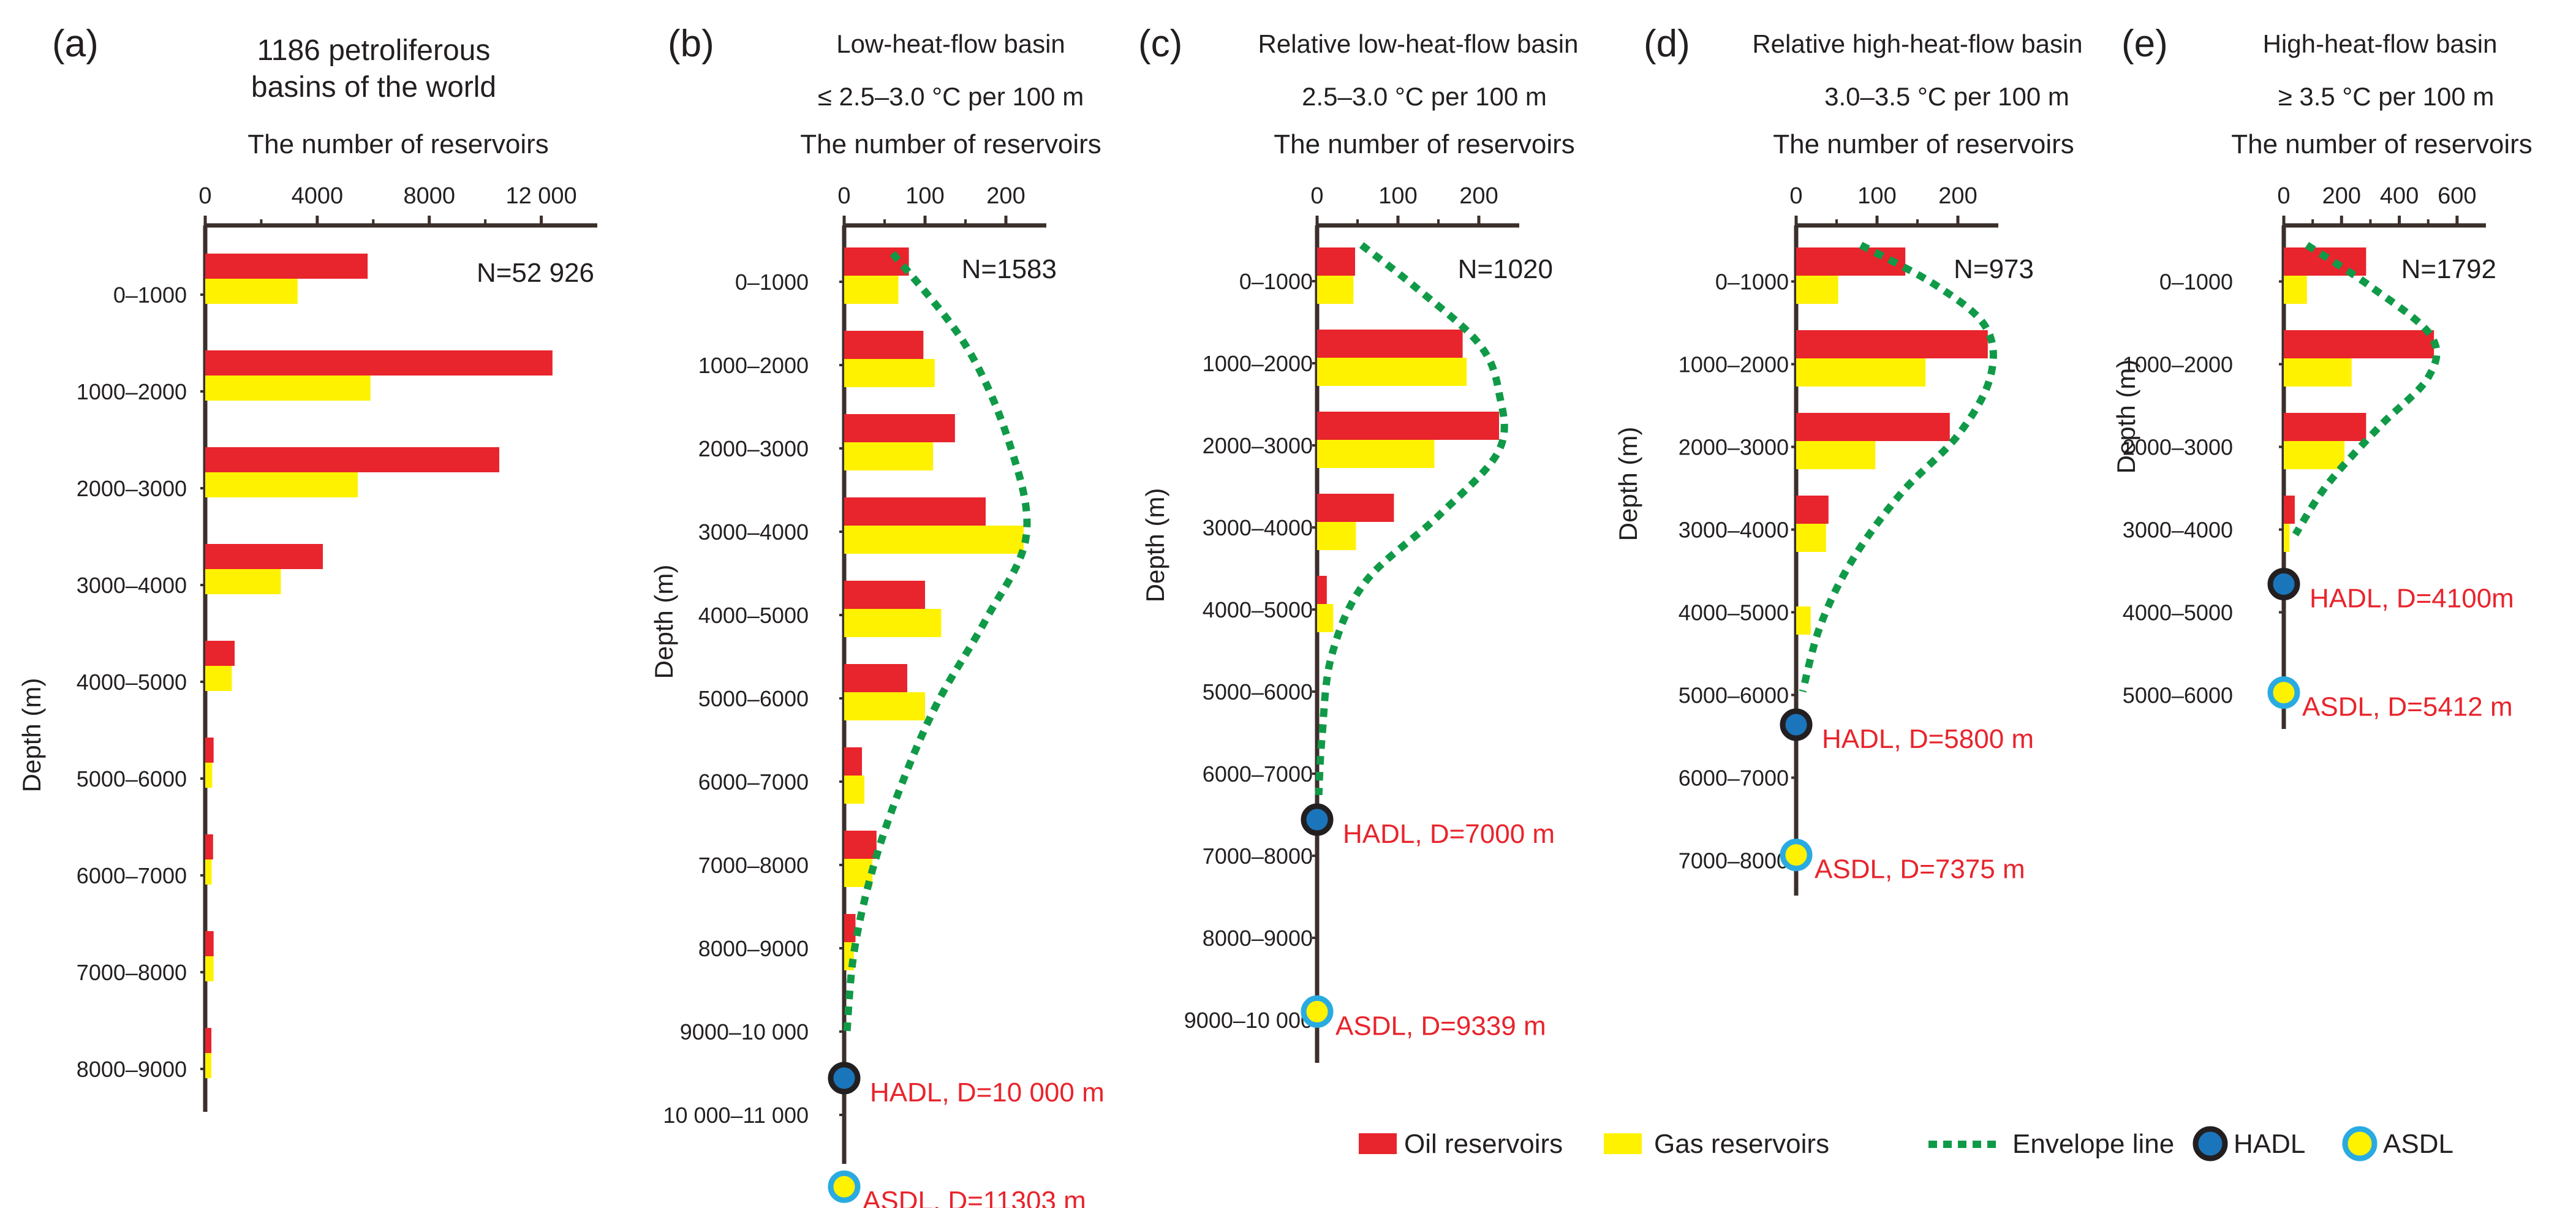 The height and width of the screenshot is (1208, 2576). I want to click on x-tick-label: 12 000, so click(540, 196).